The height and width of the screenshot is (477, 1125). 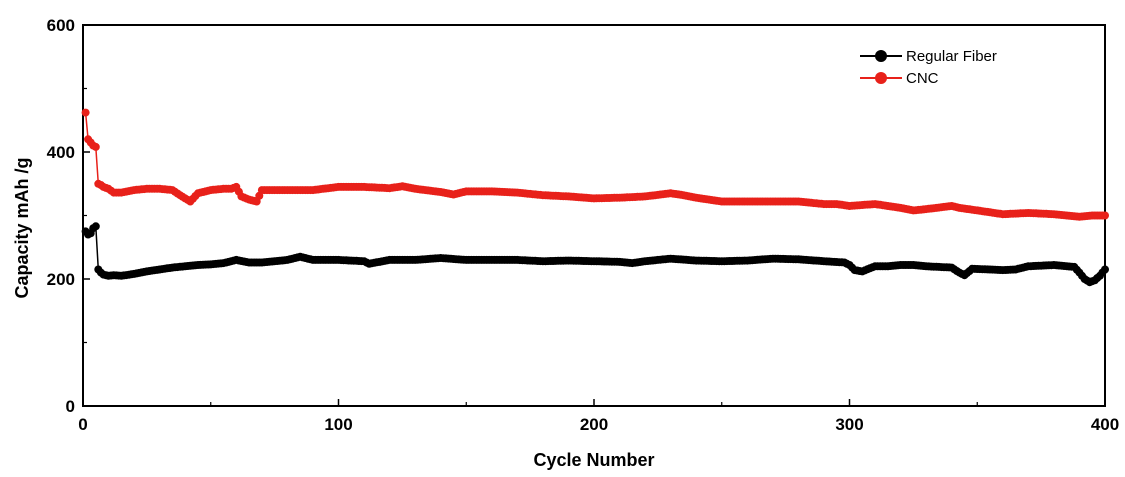 What do you see at coordinates (922, 78) in the screenshot?
I see `legend-label: CNC` at bounding box center [922, 78].